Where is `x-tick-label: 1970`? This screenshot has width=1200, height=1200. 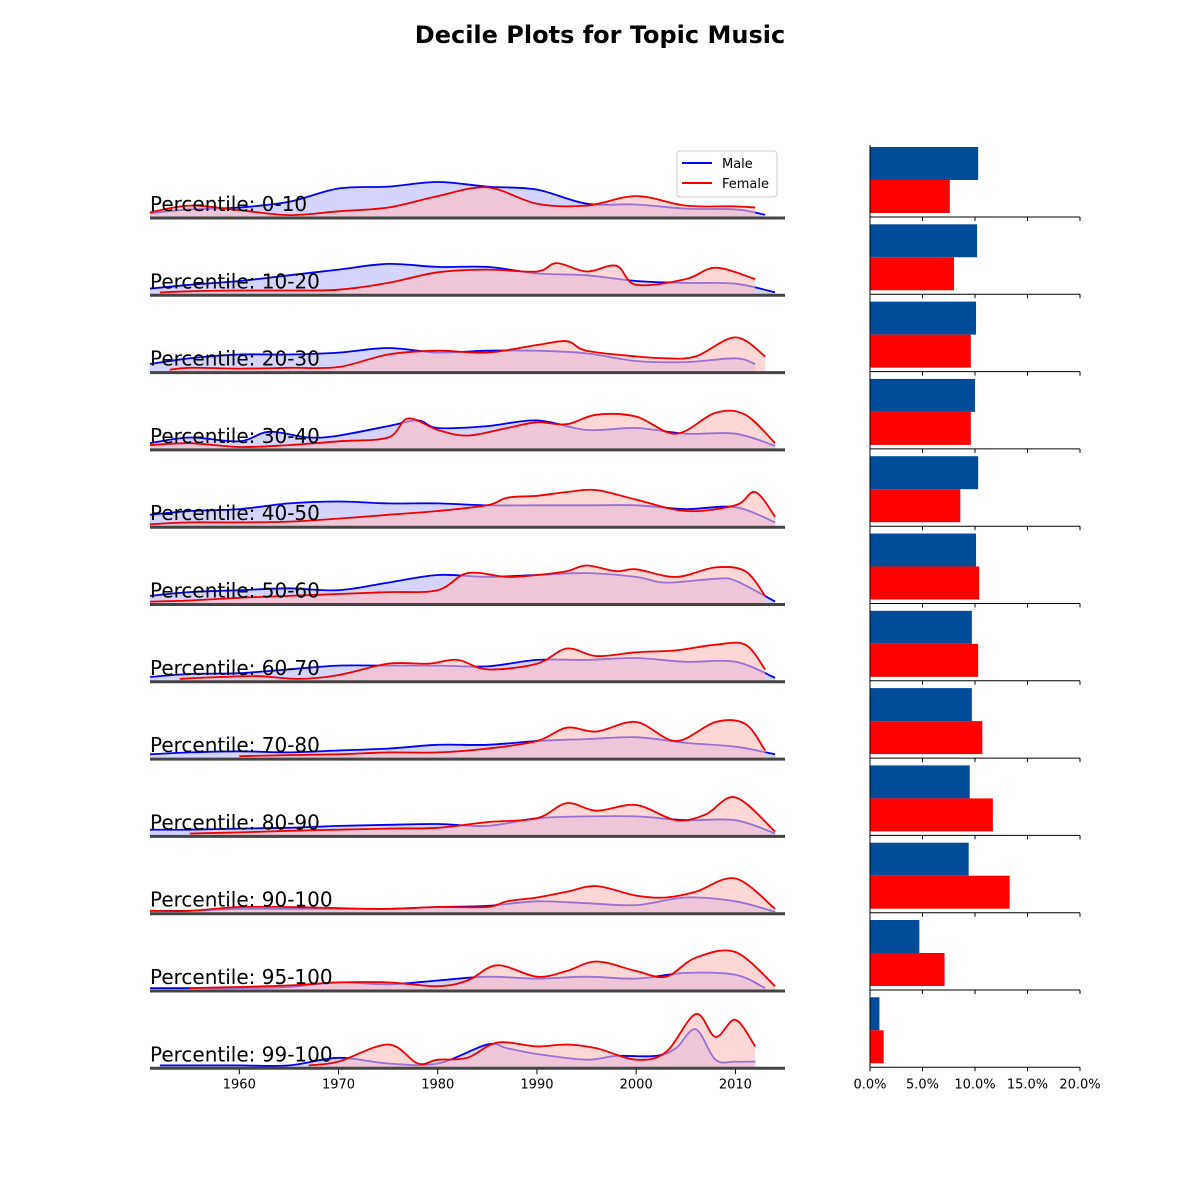
x-tick-label: 1970 is located at coordinates (338, 1084).